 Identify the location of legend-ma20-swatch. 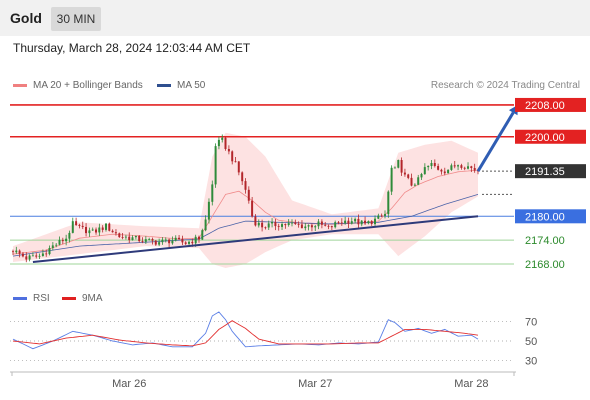
(20, 85).